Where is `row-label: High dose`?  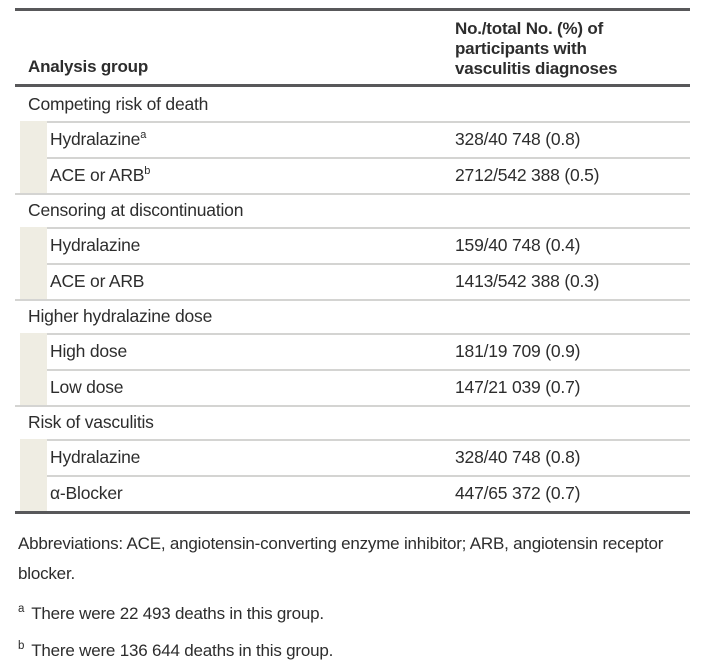
row-label: High dose is located at coordinates (71, 351).